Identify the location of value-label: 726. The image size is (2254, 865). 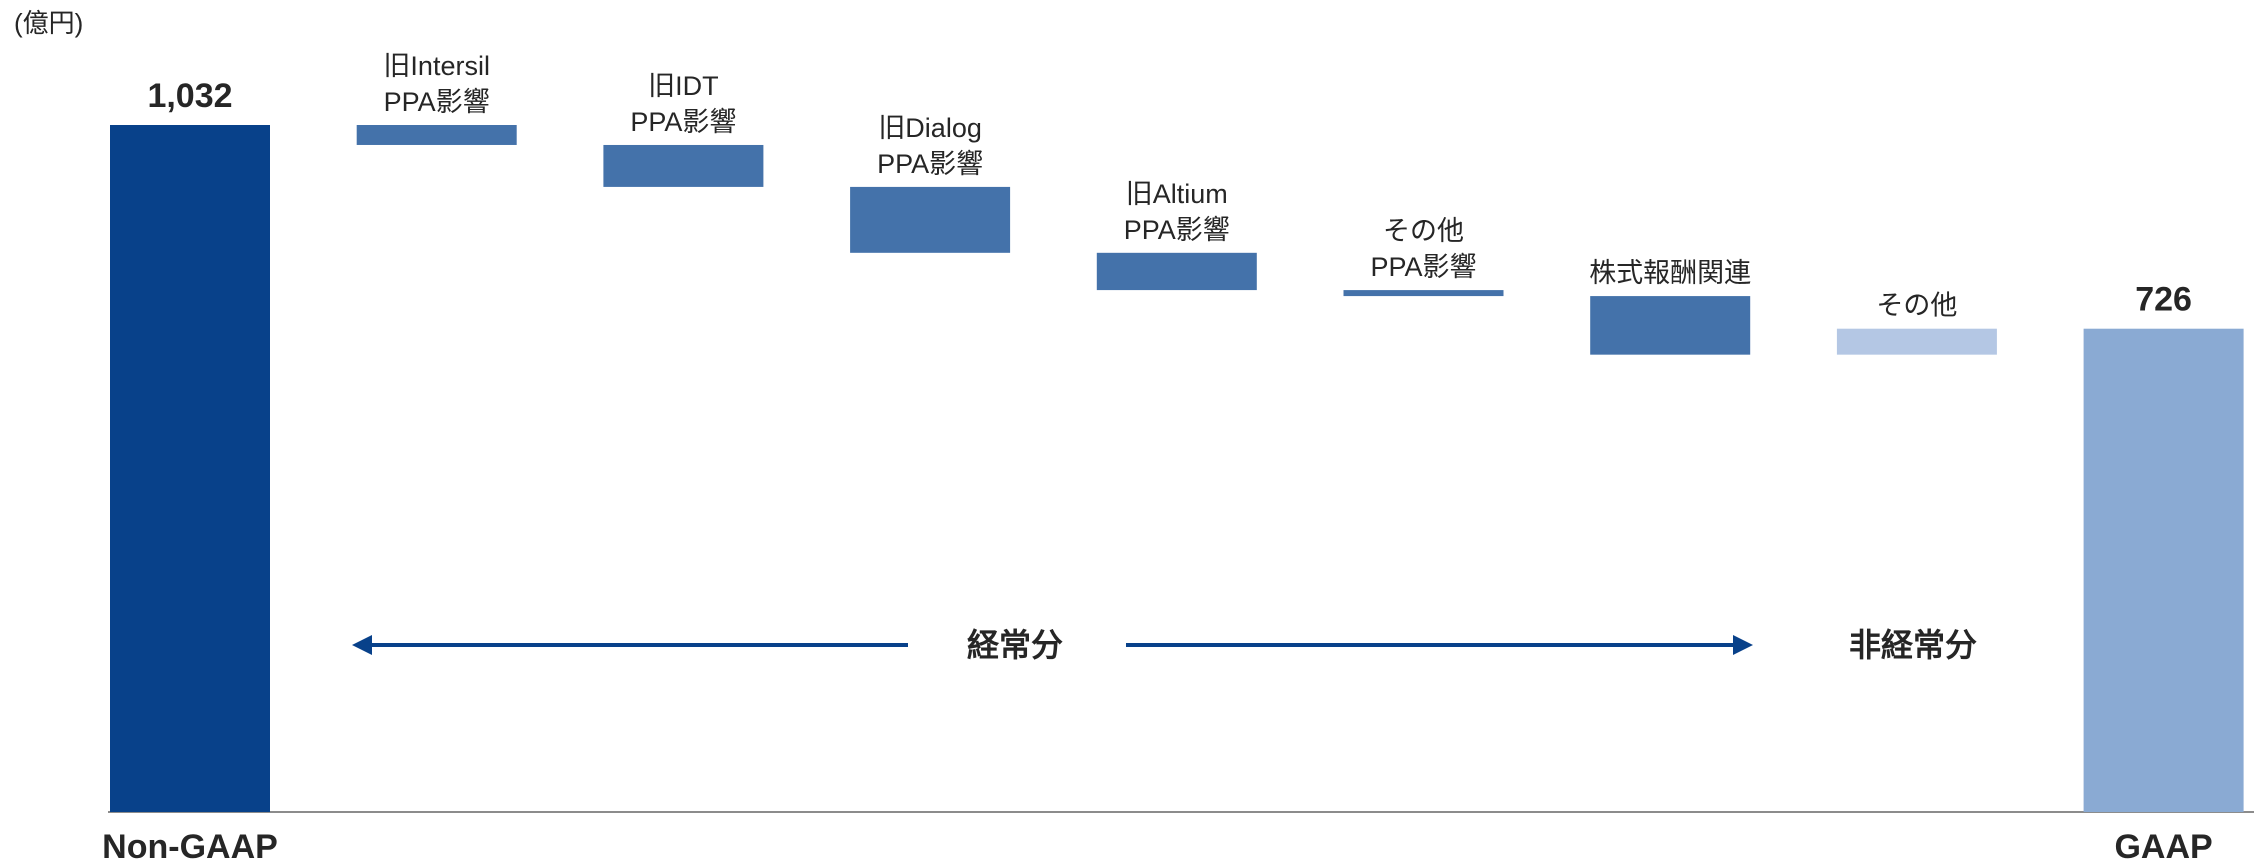
(2163, 300).